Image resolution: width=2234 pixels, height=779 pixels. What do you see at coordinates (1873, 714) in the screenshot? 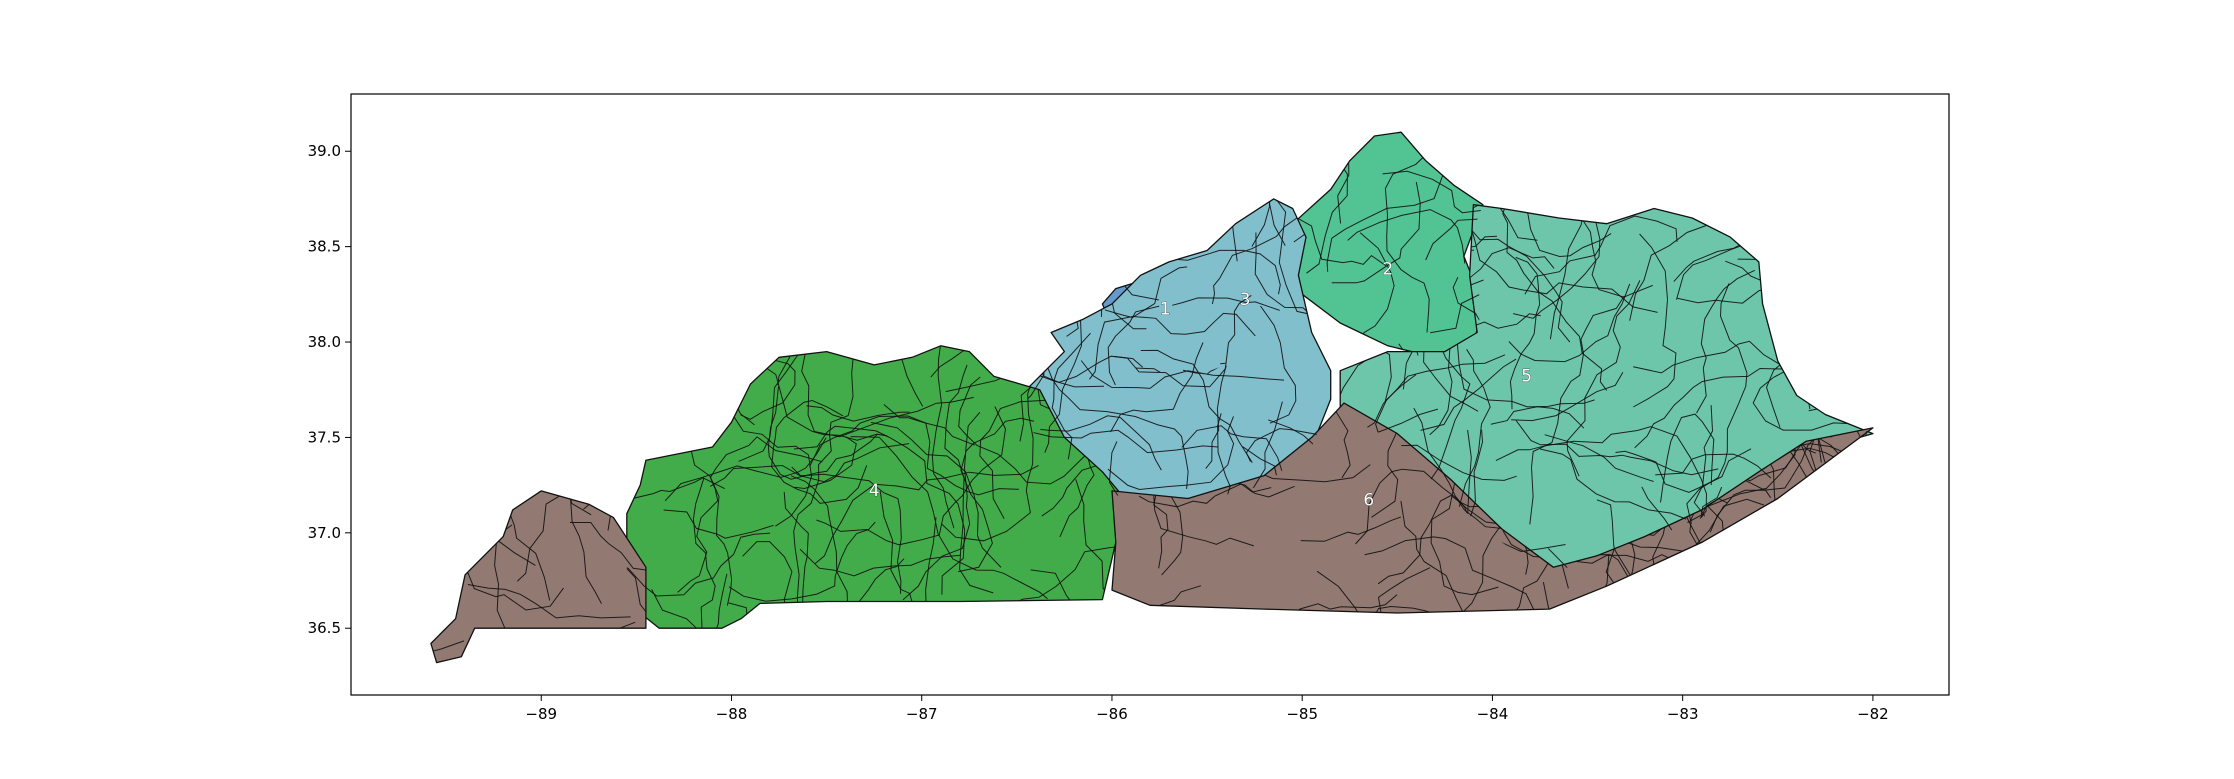
I see `x-tick-label: −82` at bounding box center [1873, 714].